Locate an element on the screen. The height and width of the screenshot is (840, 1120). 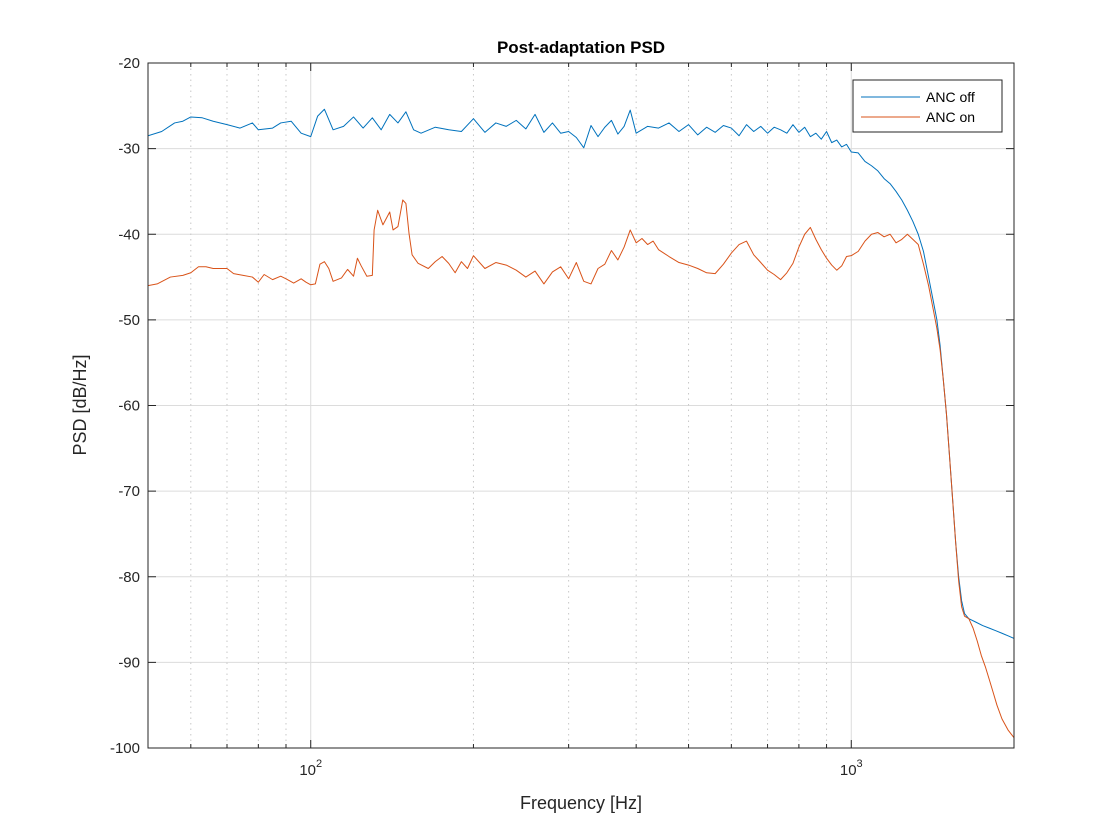
x-axis-label: Frequency [Hz] is located at coordinates (581, 803).